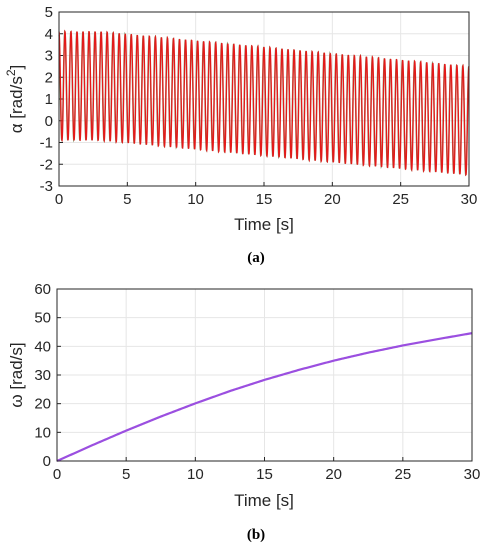 The height and width of the screenshot is (550, 491). I want to click on y-tick-label: -2, so click(46, 164).